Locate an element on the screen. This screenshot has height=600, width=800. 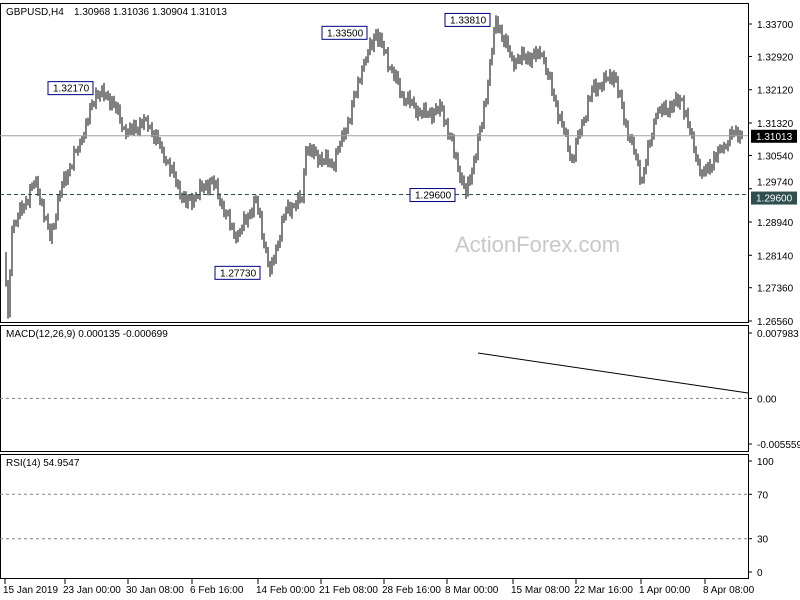
price-annotation: 1.32170 is located at coordinates (70, 88).